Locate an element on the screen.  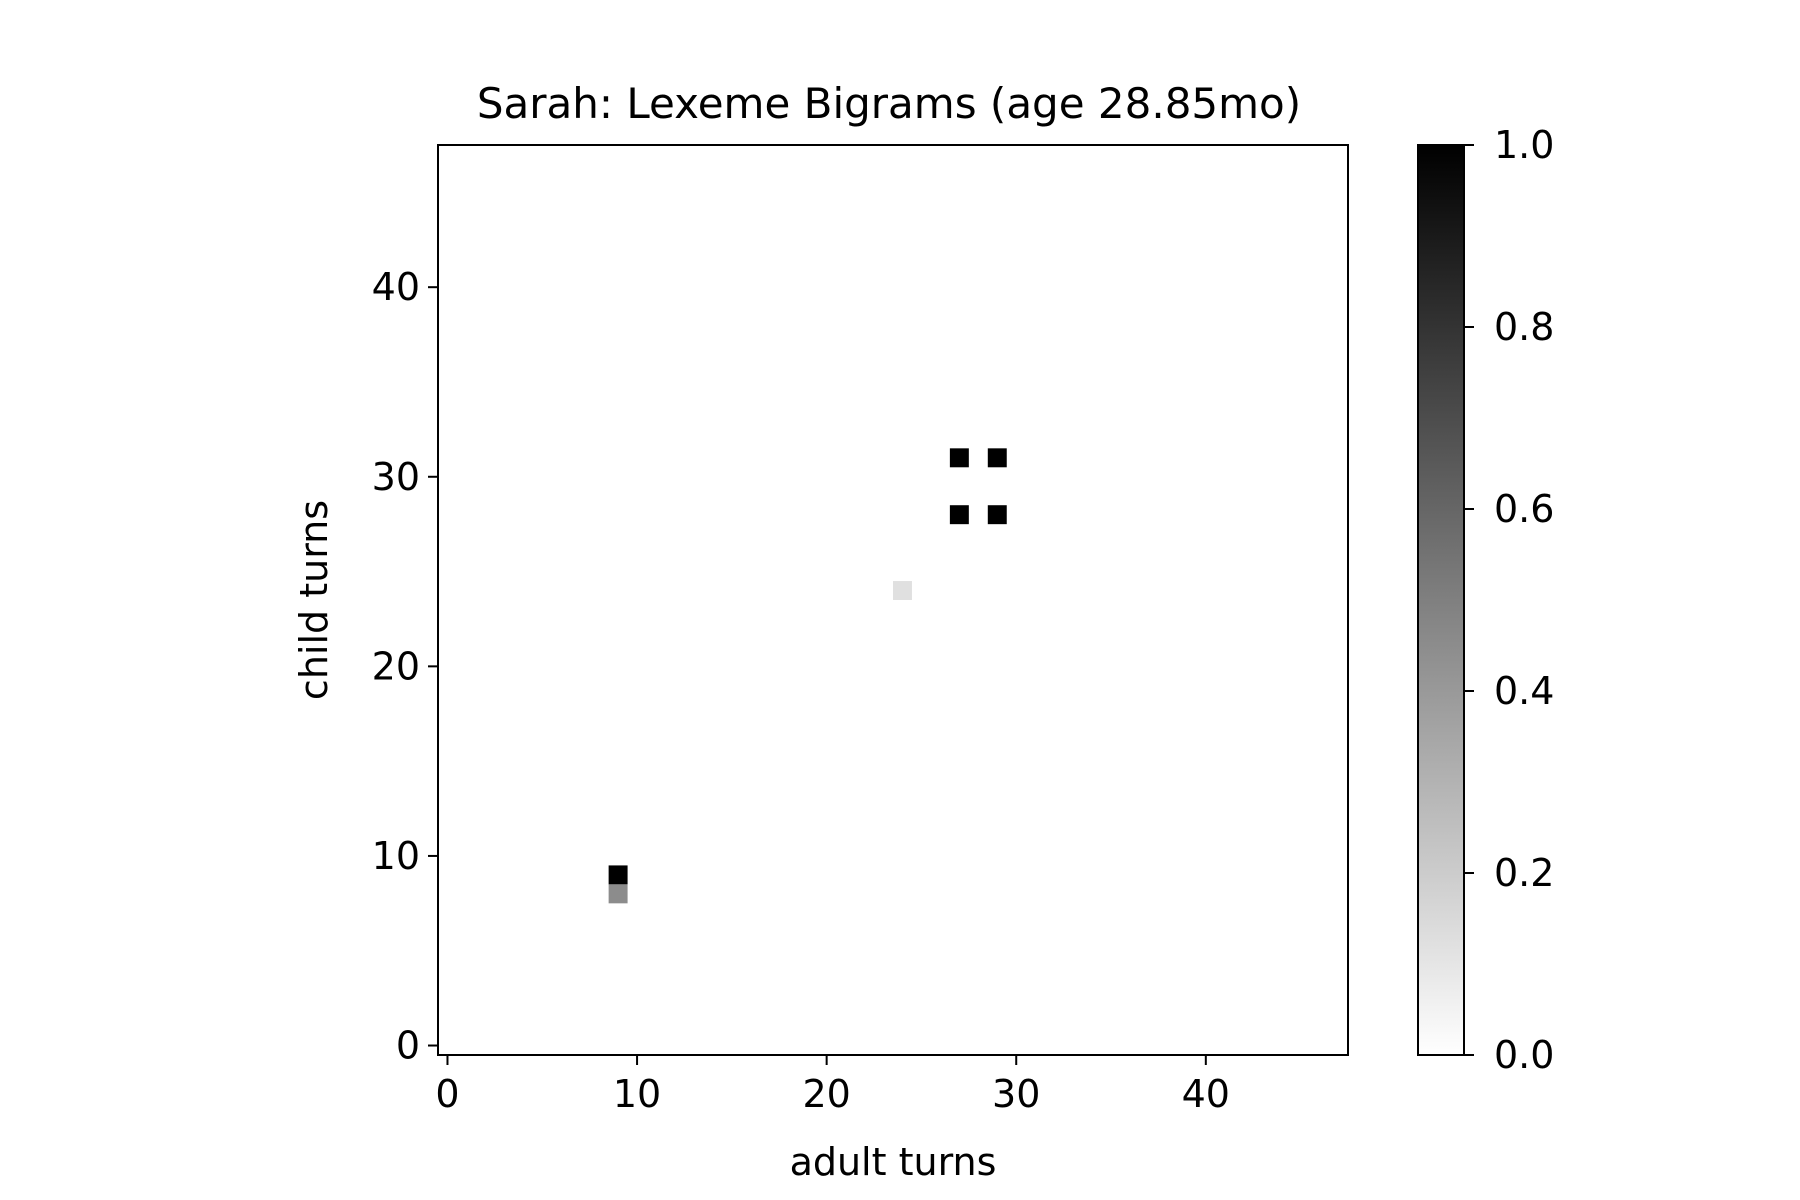
colorbar-tick-label: 0.4 is located at coordinates (1524, 691).